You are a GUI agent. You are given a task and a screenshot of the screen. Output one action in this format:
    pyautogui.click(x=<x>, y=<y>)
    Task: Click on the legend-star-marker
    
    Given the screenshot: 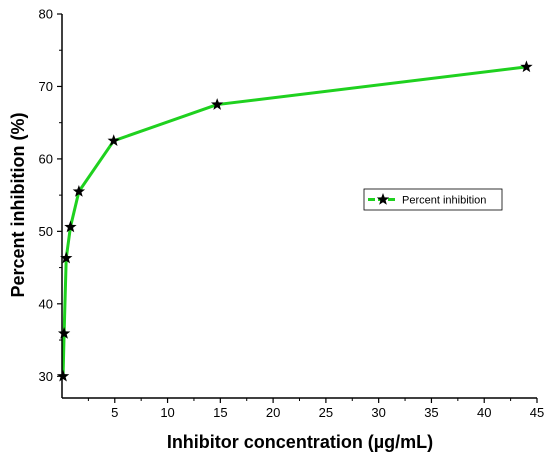 What is the action you would take?
    pyautogui.click(x=383, y=199)
    